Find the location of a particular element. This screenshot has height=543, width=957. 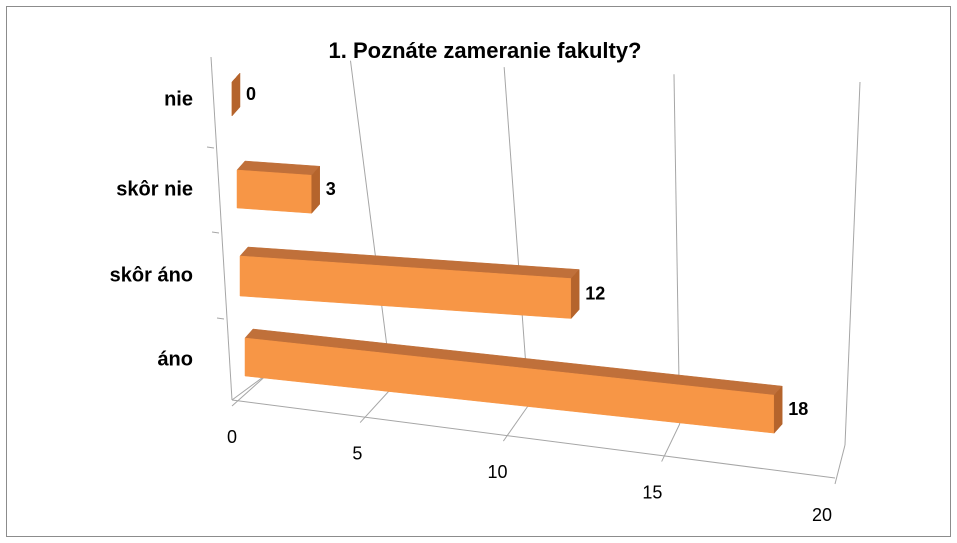

y-tick-label: áno is located at coordinates (175, 359).